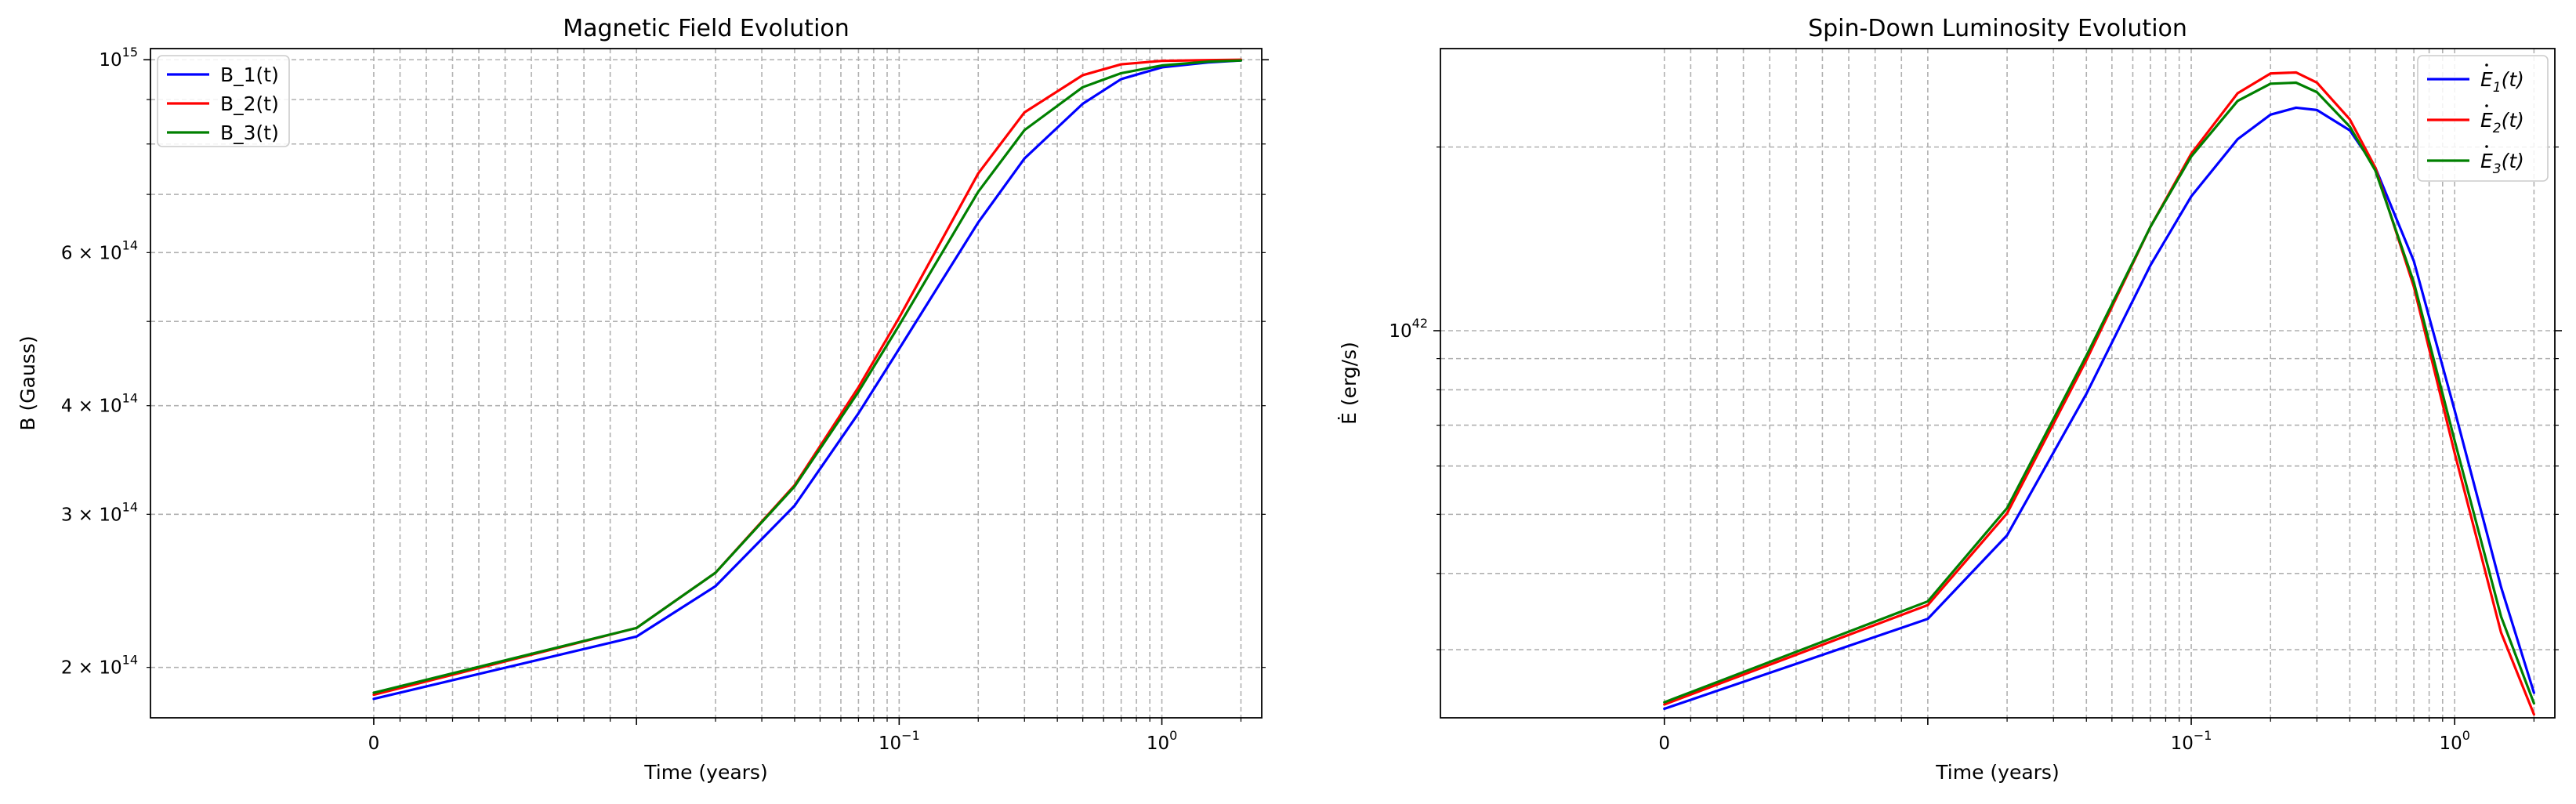 The width and height of the screenshot is (2576, 804). I want to click on y-axis-label: B (Gauss), so click(27, 382).